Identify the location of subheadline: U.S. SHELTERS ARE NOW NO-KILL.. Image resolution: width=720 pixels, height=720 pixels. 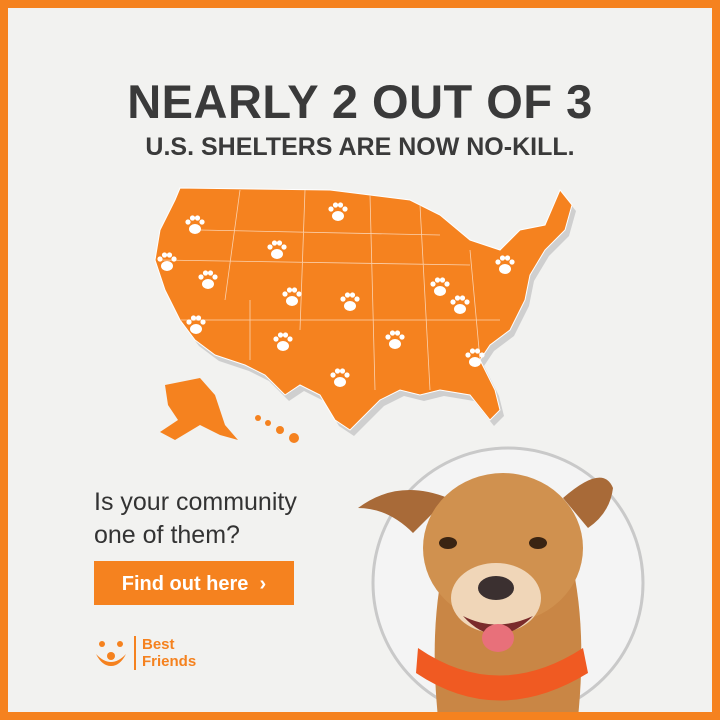
(360, 147).